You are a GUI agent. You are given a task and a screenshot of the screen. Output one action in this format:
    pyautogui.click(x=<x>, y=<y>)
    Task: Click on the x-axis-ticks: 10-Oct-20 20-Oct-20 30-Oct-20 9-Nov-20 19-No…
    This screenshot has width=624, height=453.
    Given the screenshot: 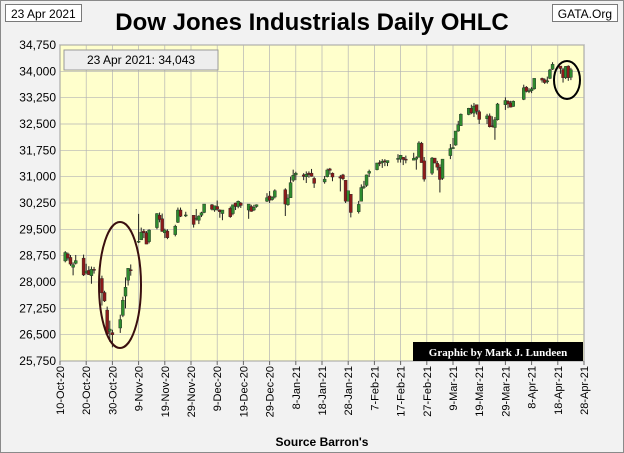 What is the action you would take?
    pyautogui.click(x=323, y=389)
    